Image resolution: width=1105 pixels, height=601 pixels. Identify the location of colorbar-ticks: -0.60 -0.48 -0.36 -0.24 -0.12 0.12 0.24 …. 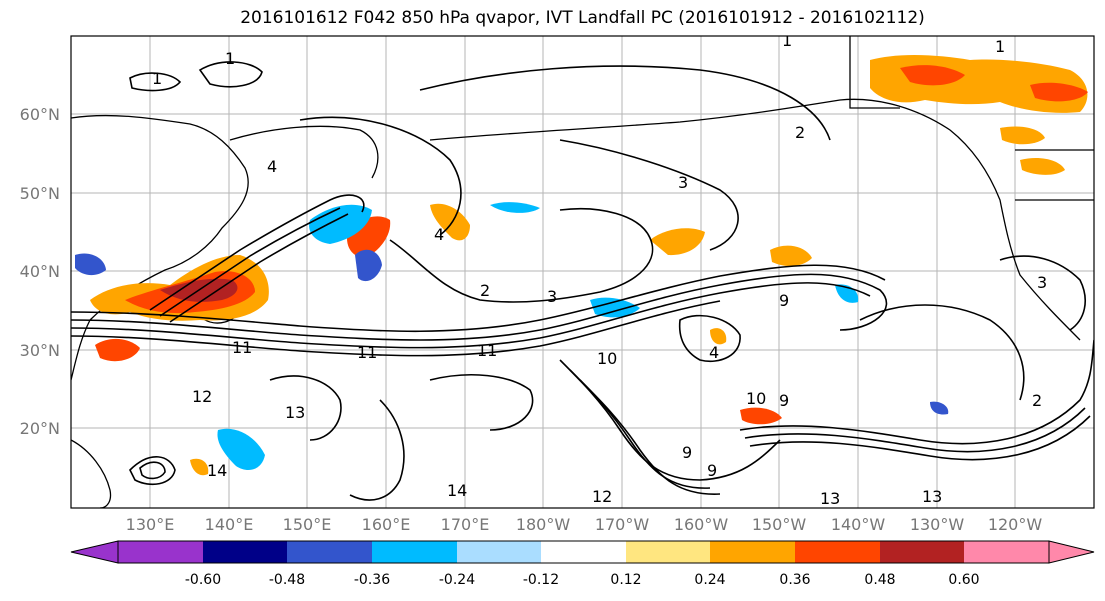
(582, 580).